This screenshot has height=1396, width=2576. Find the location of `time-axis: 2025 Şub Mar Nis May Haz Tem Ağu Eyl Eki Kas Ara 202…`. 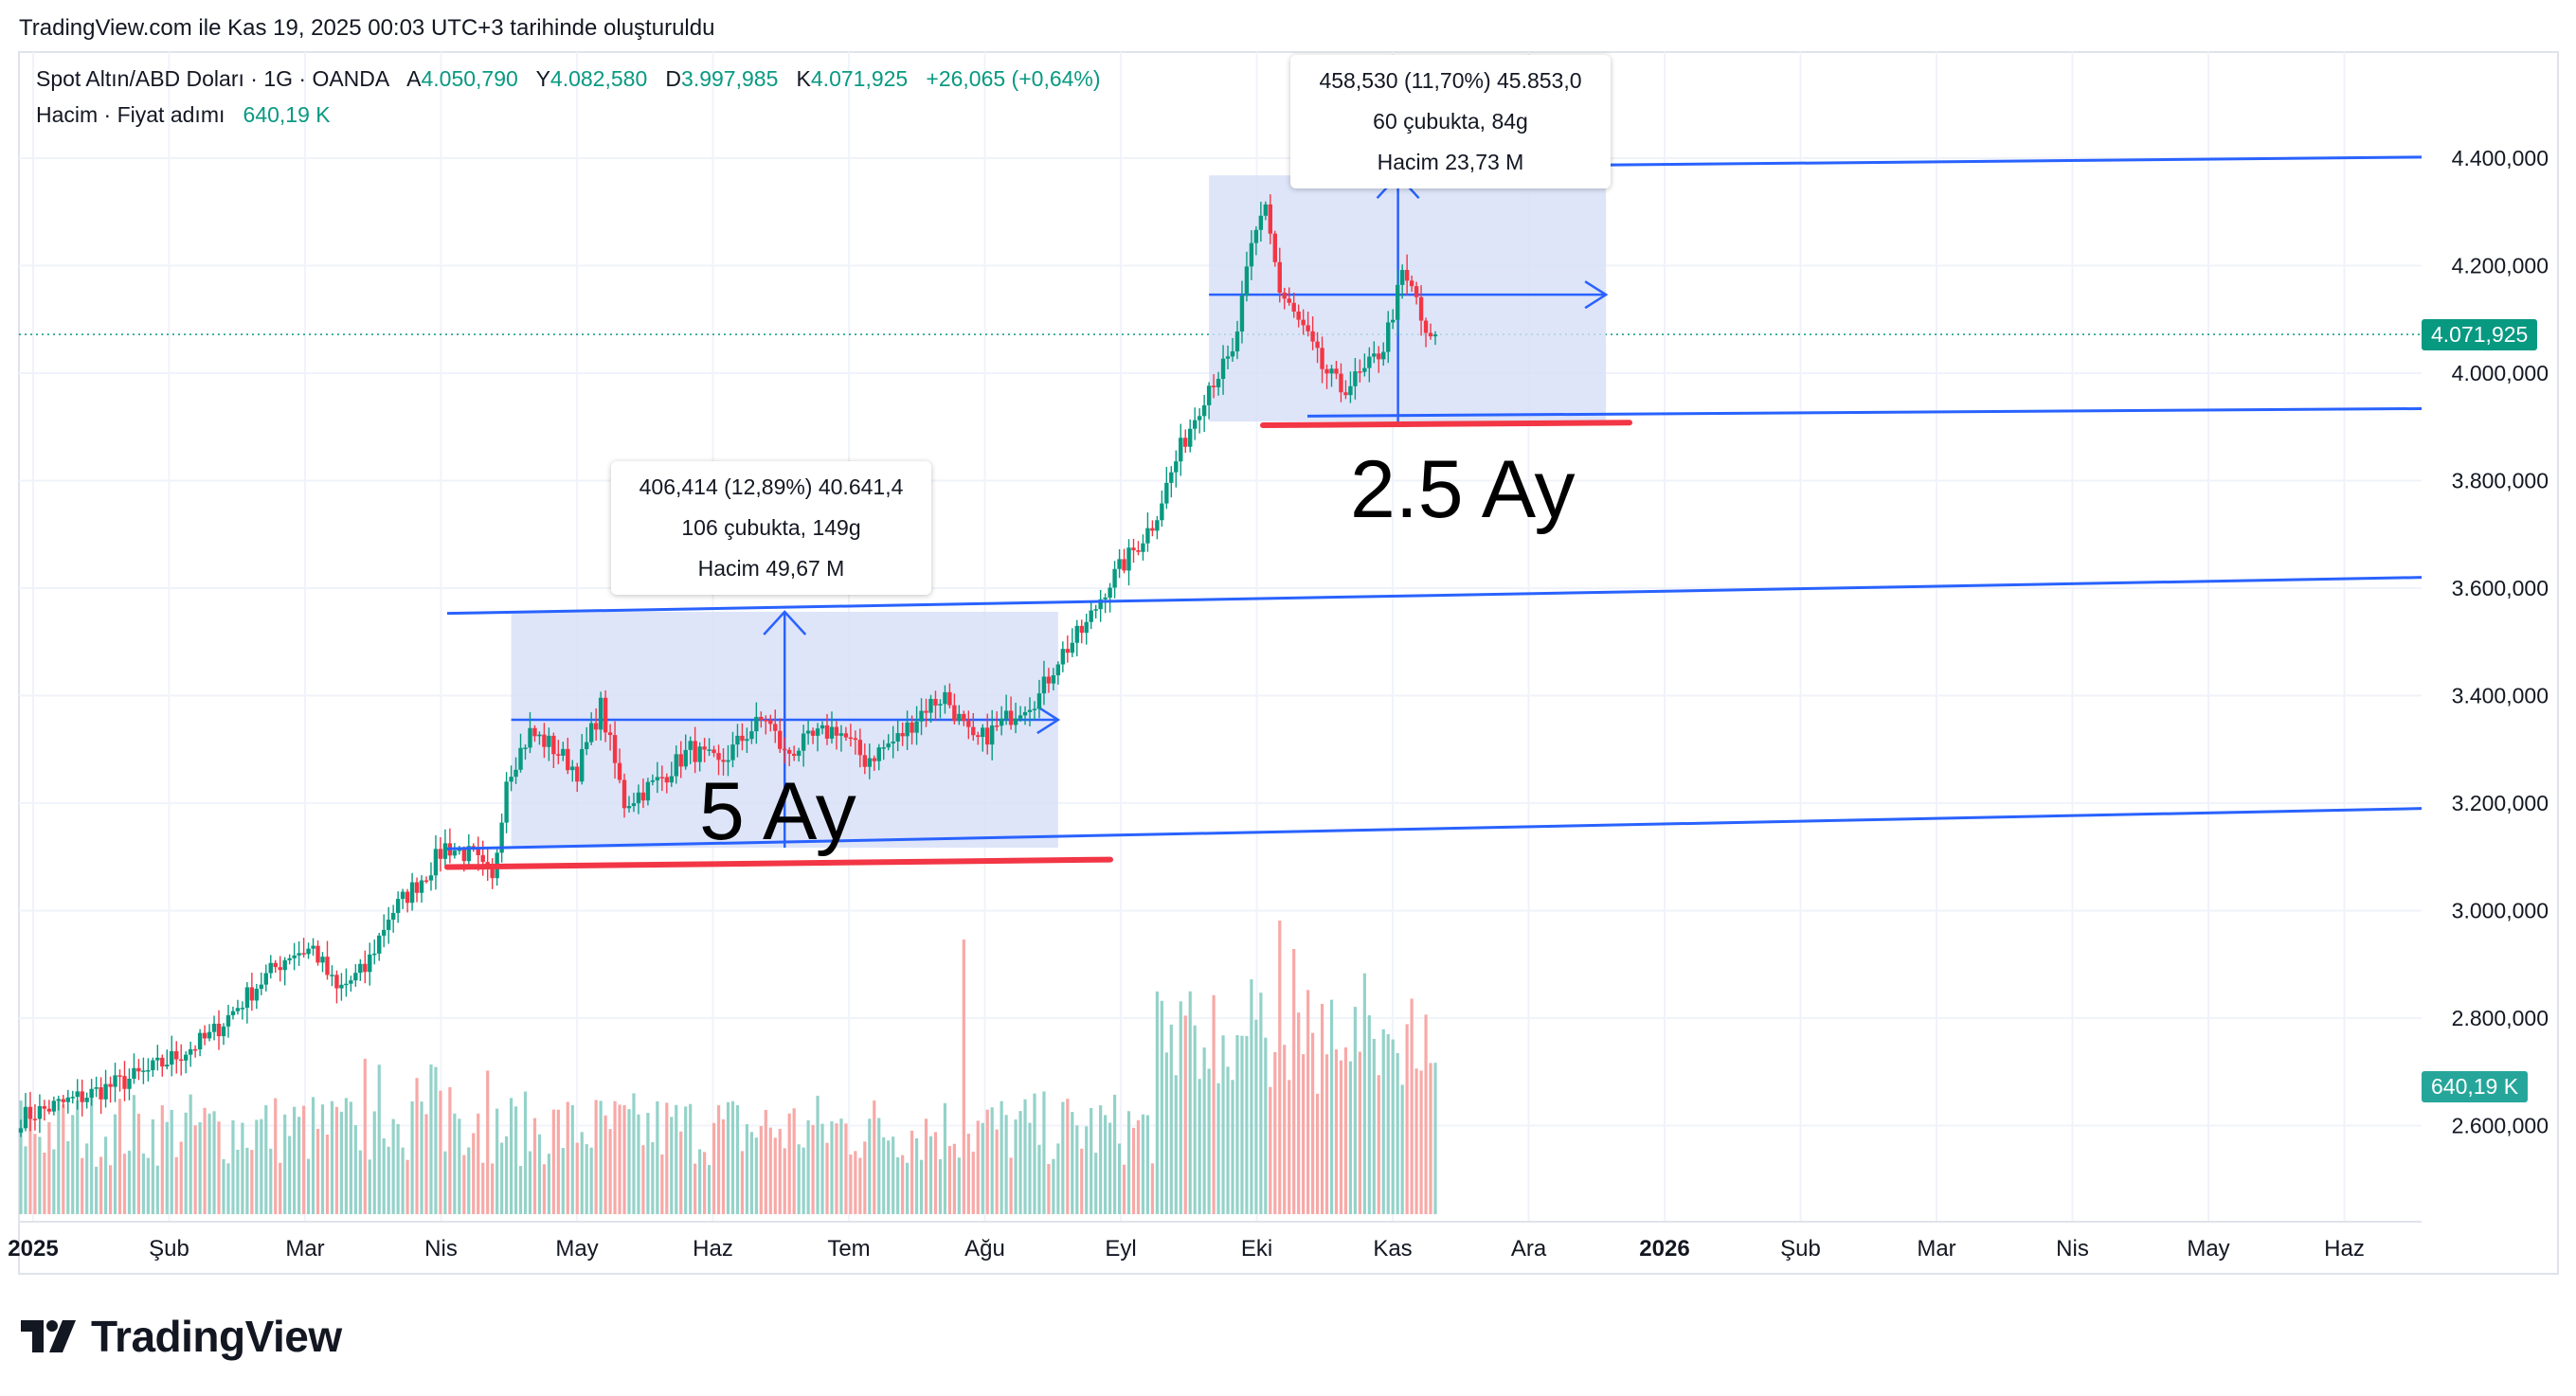

time-axis: 2025 Şub Mar Nis May Haz Tem Ağu Eyl Eki Kas Ara 202… is located at coordinates (1215, 1241).